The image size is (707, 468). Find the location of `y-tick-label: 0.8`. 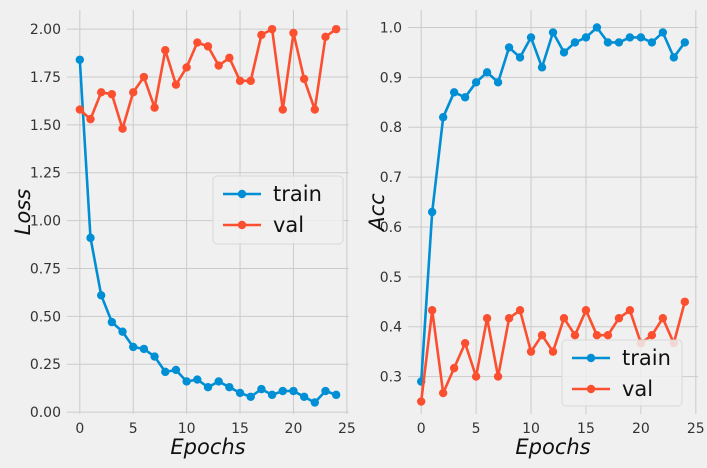

y-tick-label: 0.8 is located at coordinates (391, 128).